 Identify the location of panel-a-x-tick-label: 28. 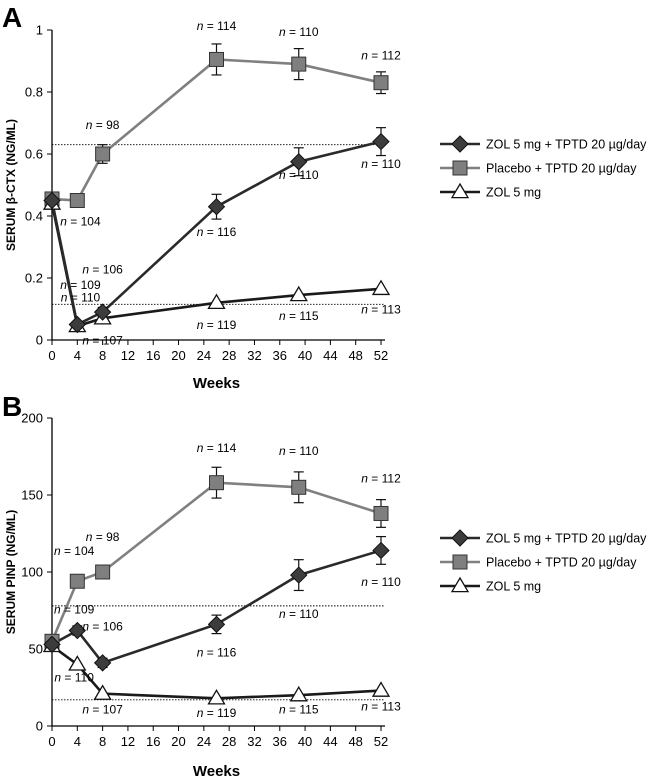
(229, 355).